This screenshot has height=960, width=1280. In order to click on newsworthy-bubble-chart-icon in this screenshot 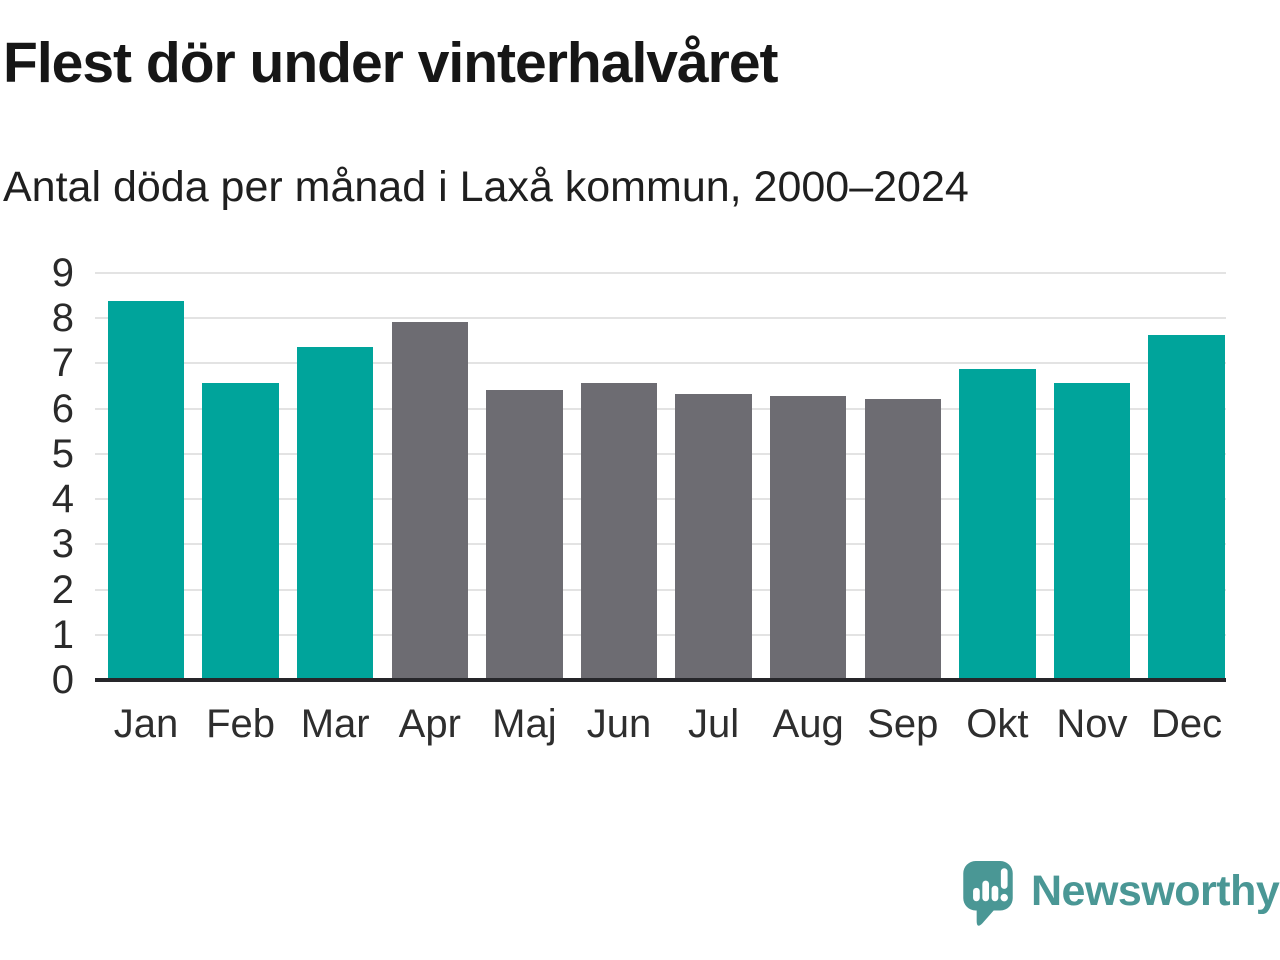, I will do `click(988, 893)`.